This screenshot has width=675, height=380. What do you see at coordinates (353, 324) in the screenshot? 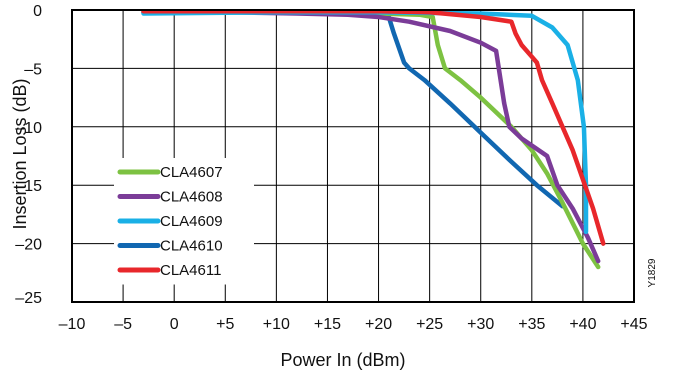
I see `x-tick-labels: –10 –5 0 +5 +10 +15 +20 +25 +30 +35 +40 +45` at bounding box center [353, 324].